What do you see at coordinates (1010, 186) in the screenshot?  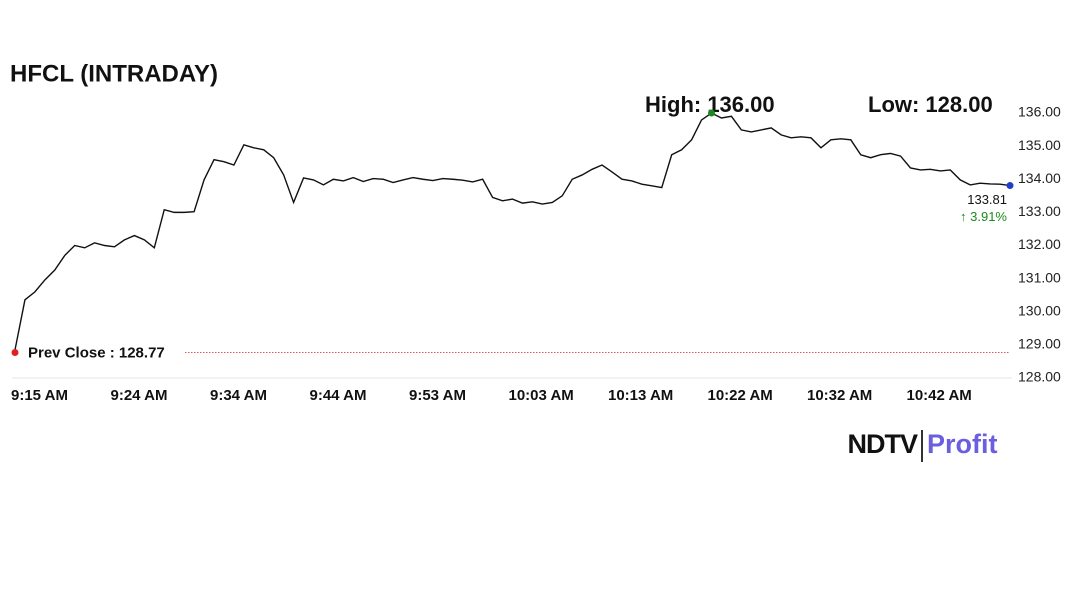 I see `last-dot` at bounding box center [1010, 186].